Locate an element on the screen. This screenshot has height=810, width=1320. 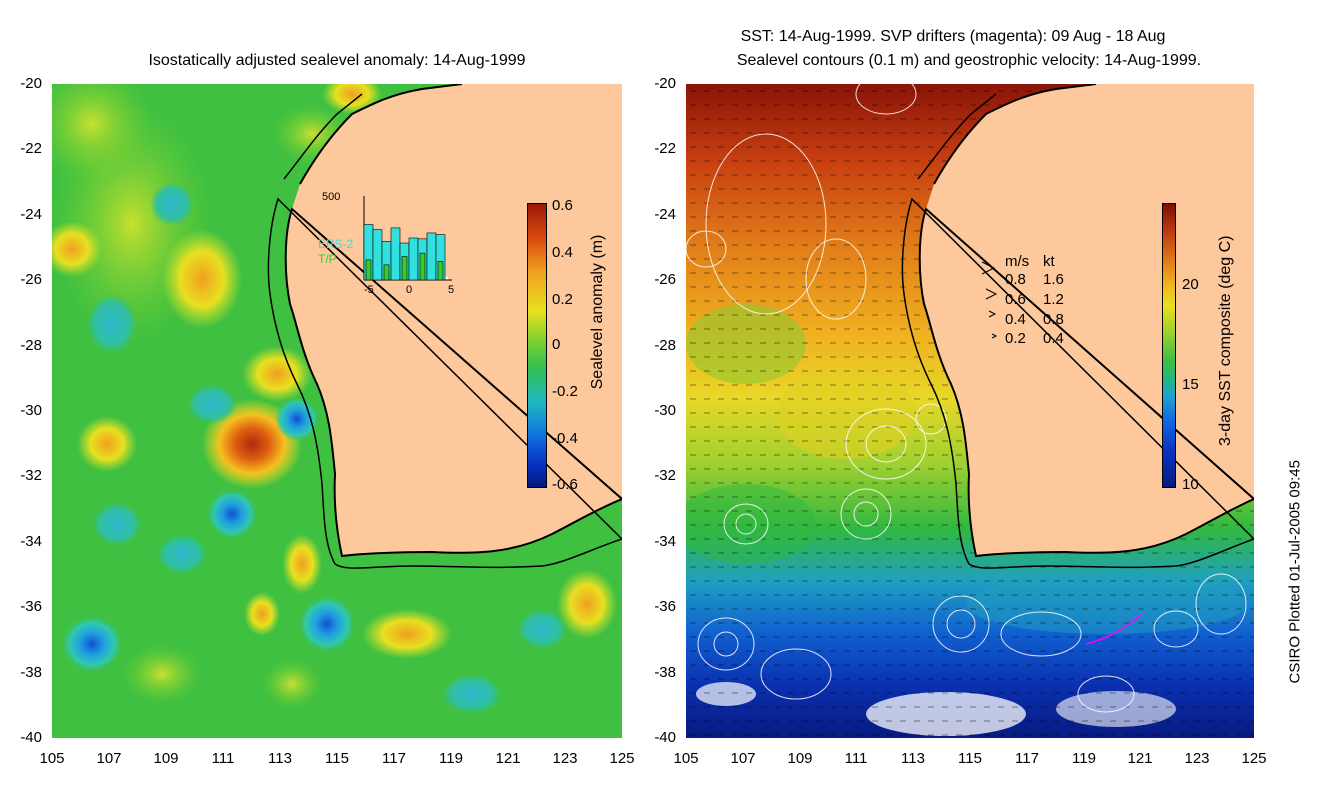
sealevel-colorbar-tick: 0.2 is located at coordinates (562, 299).